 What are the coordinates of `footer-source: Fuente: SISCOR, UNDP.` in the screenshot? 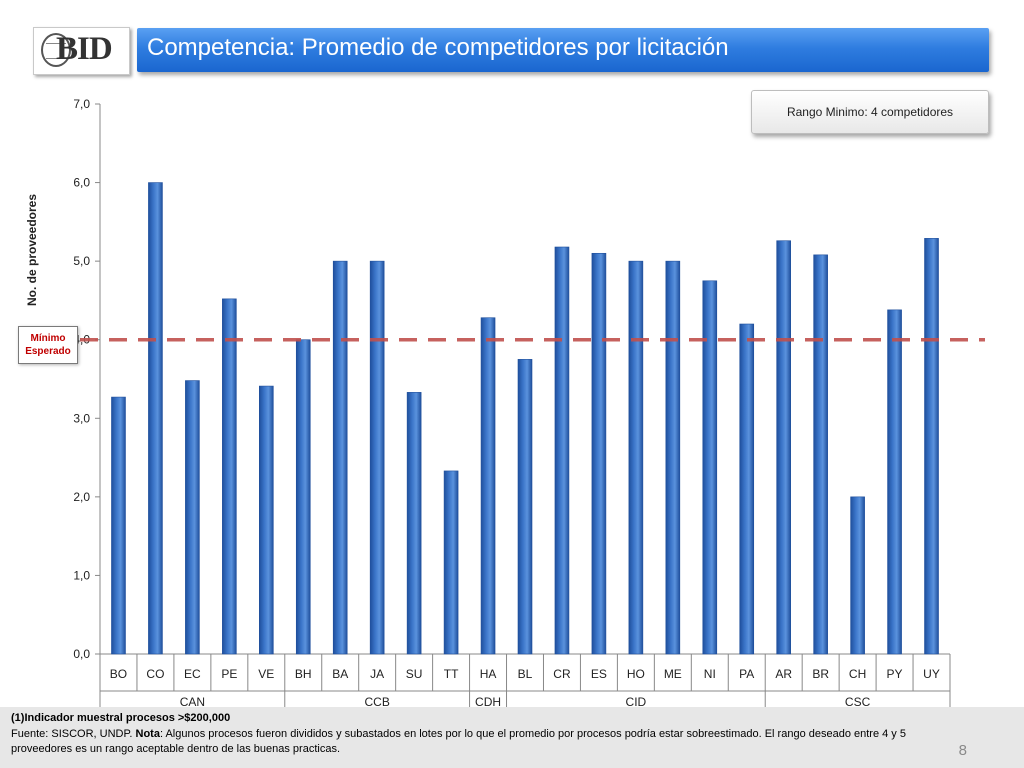 It's located at (73, 734).